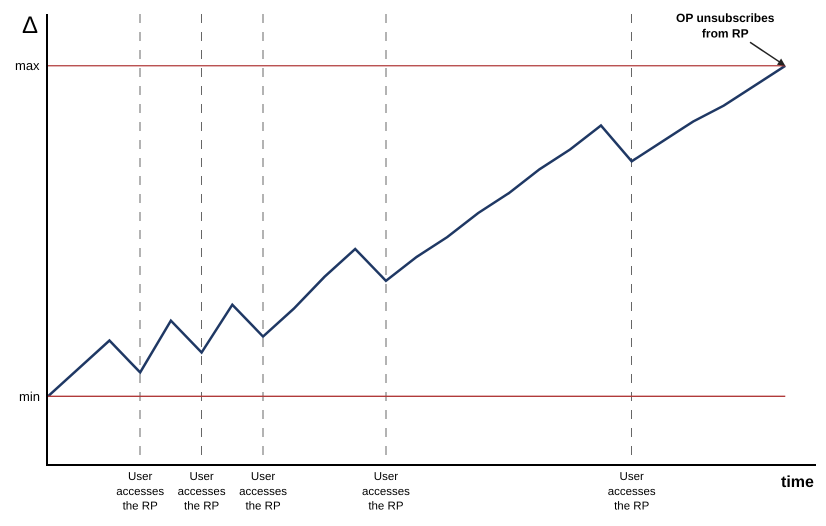 This screenshot has height=526, width=826. What do you see at coordinates (27, 65) in the screenshot?
I see `ref-line-label: max` at bounding box center [27, 65].